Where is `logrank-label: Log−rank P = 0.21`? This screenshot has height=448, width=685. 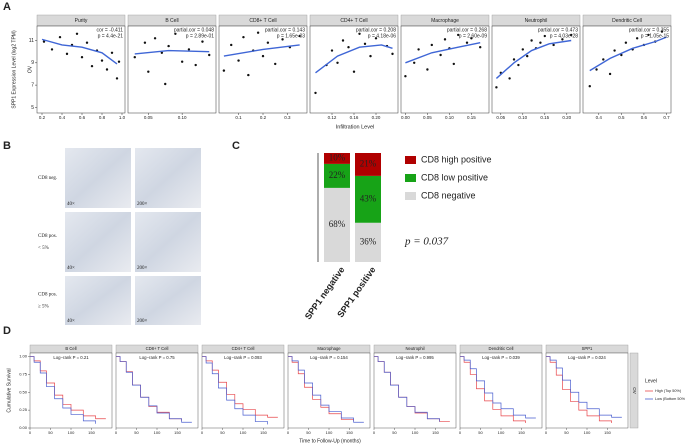
logrank-label: Log−rank P = 0.21 is located at coordinates (71, 357).